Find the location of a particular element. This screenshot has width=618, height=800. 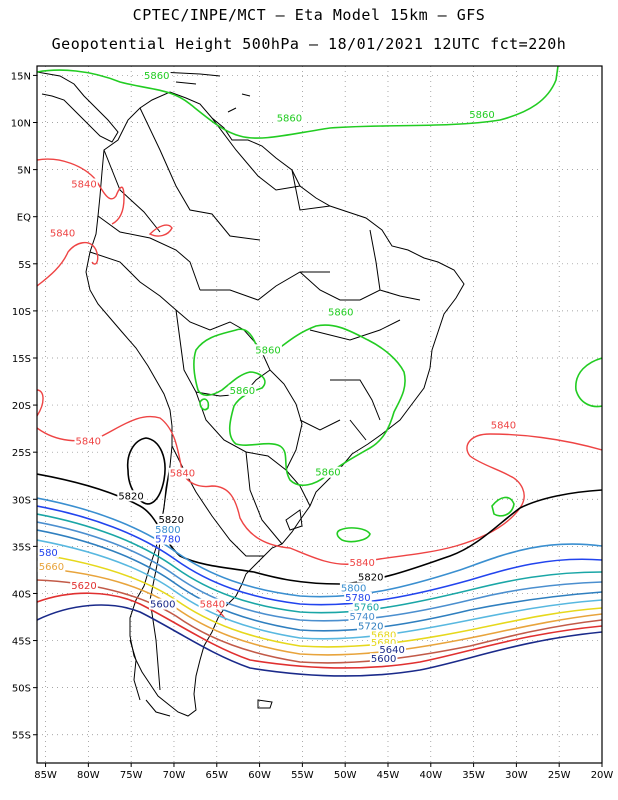

x-tick-label: 50W is located at coordinates (345, 775).